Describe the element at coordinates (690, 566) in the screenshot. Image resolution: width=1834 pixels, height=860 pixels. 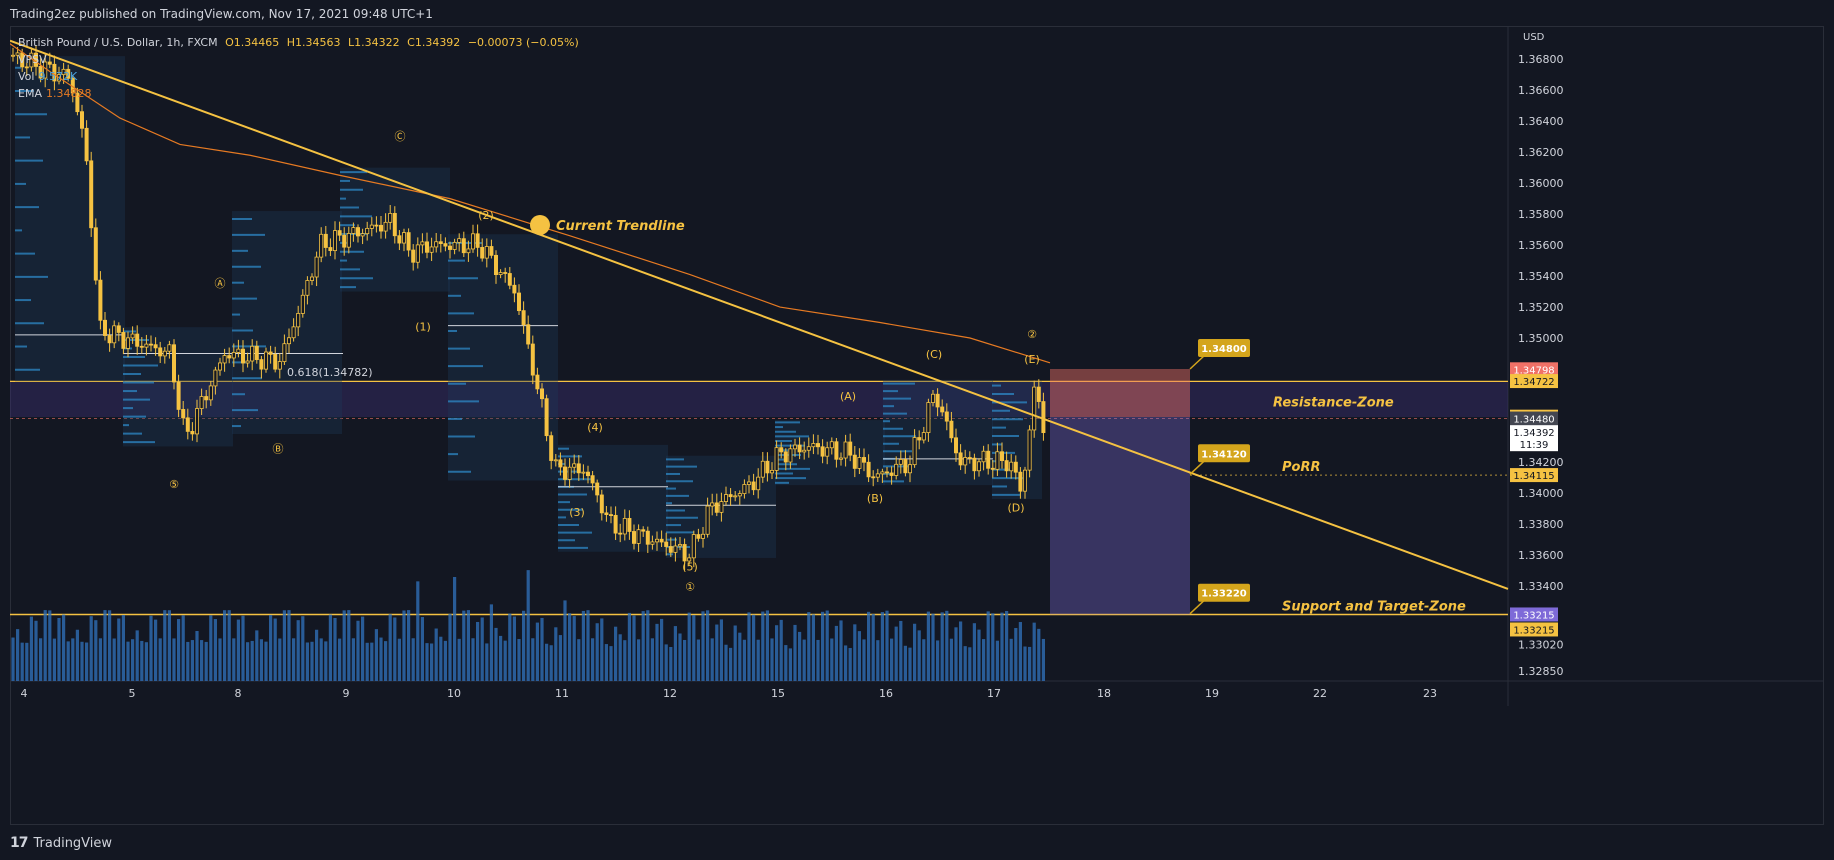
I see `wave-label: (5)` at that location.